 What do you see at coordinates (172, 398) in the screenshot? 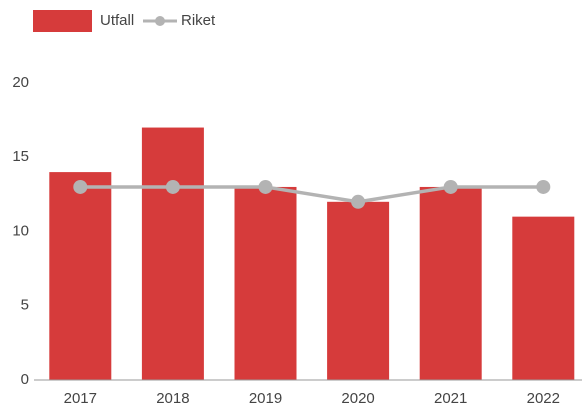
I see `x-tick-label: 2018` at bounding box center [172, 398].